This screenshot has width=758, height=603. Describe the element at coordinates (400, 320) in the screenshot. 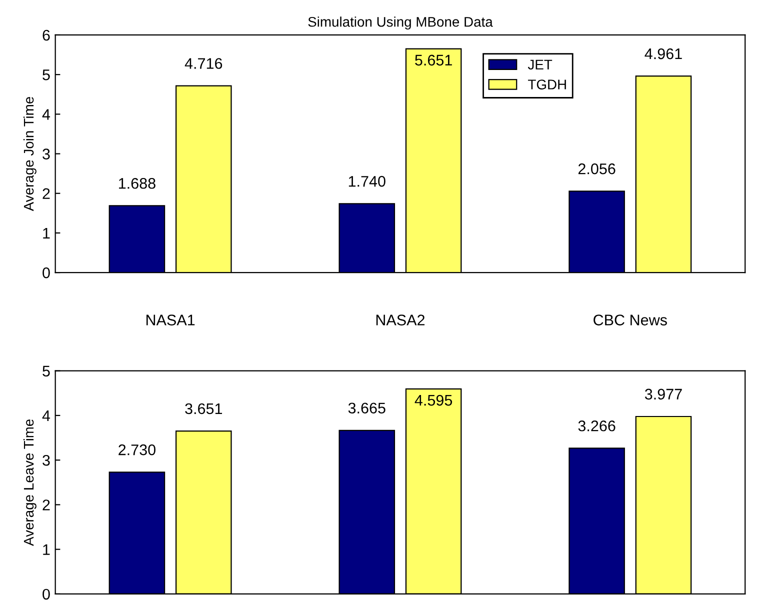

I see `x-tick-label: NASA2` at that location.